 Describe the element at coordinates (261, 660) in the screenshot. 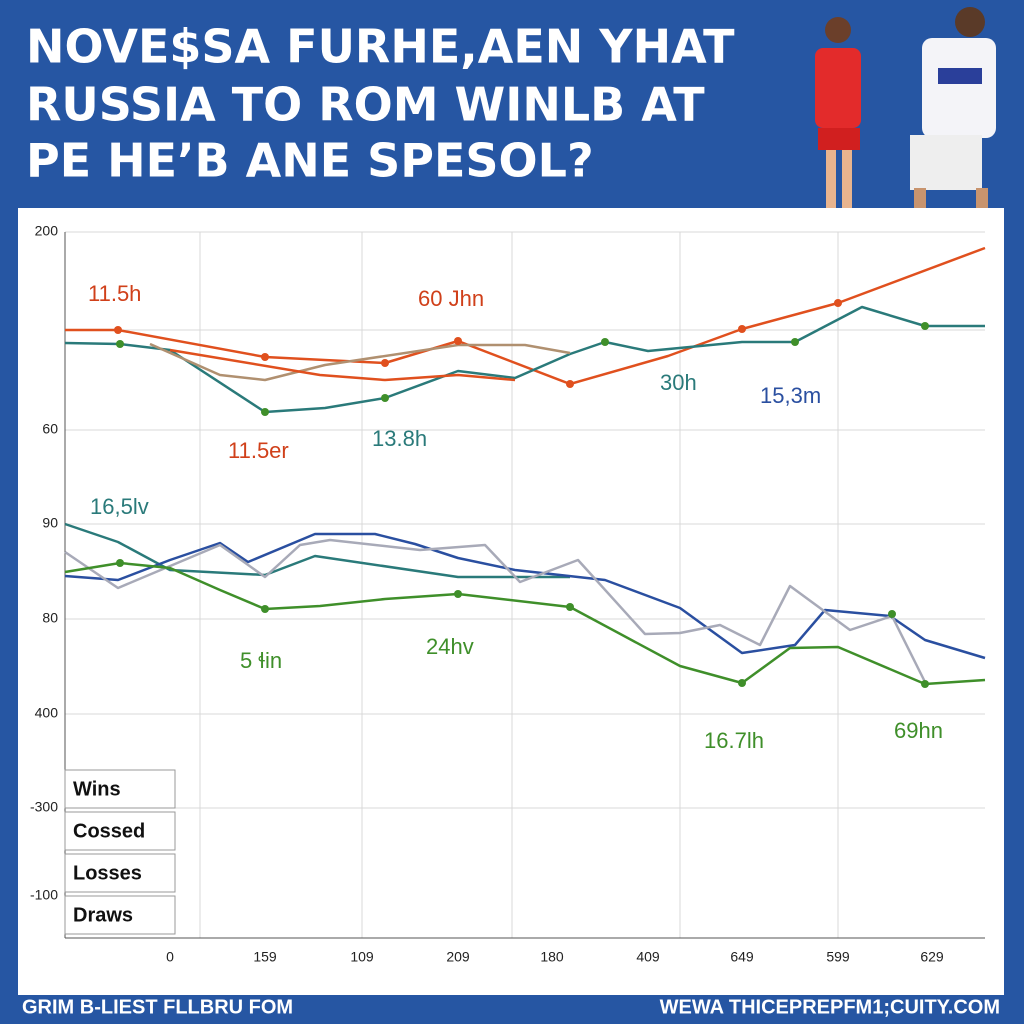

I see `annotation: 5 ɬin` at that location.